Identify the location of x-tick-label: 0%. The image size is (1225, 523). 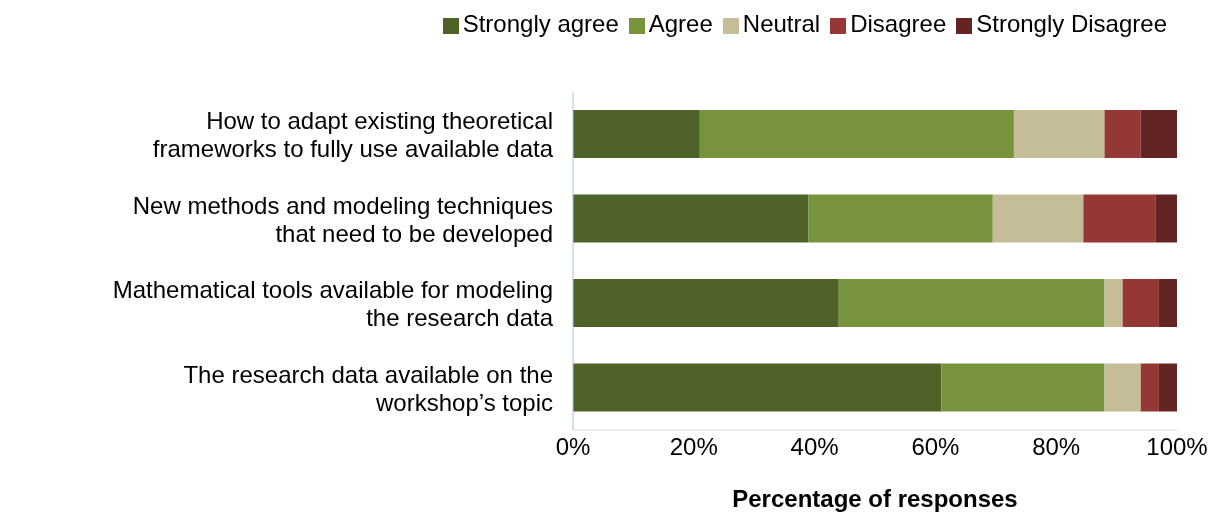
(573, 447).